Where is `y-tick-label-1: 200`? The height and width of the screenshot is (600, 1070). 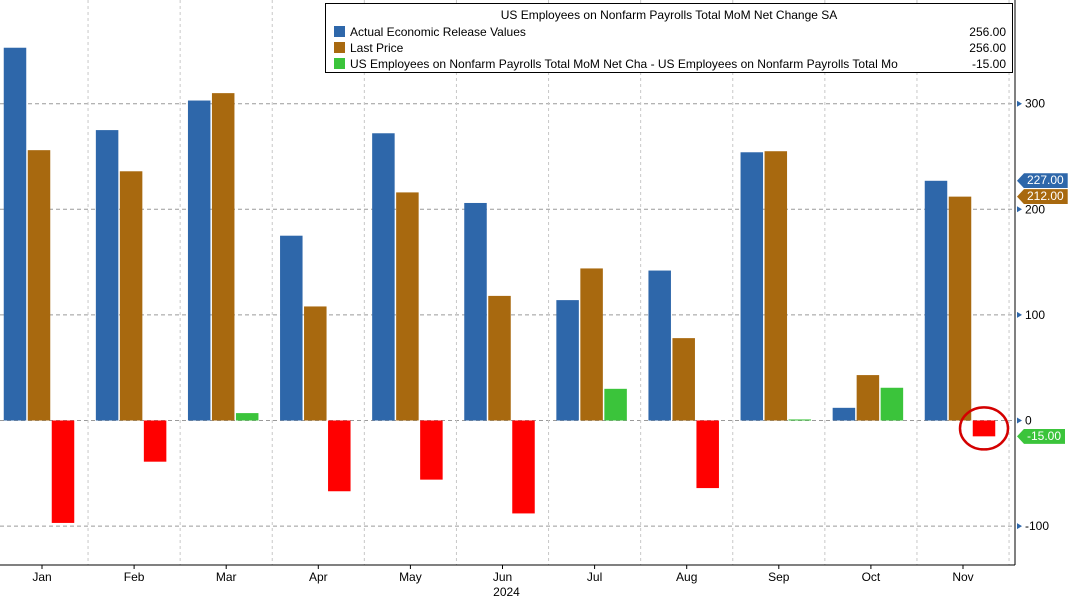
y-tick-label-1: 200 is located at coordinates (1035, 209).